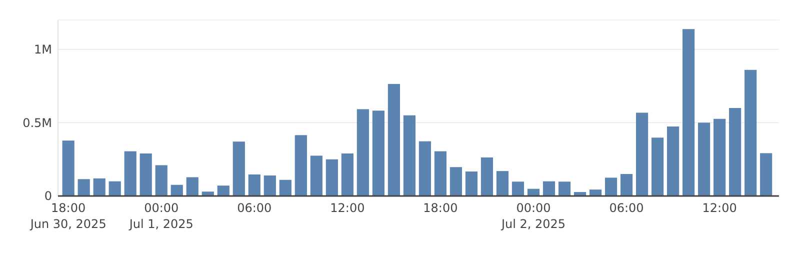  Describe the element at coordinates (161, 216) in the screenshot. I see `x-tick-label: 00:00 Jul 1, 2025` at that location.